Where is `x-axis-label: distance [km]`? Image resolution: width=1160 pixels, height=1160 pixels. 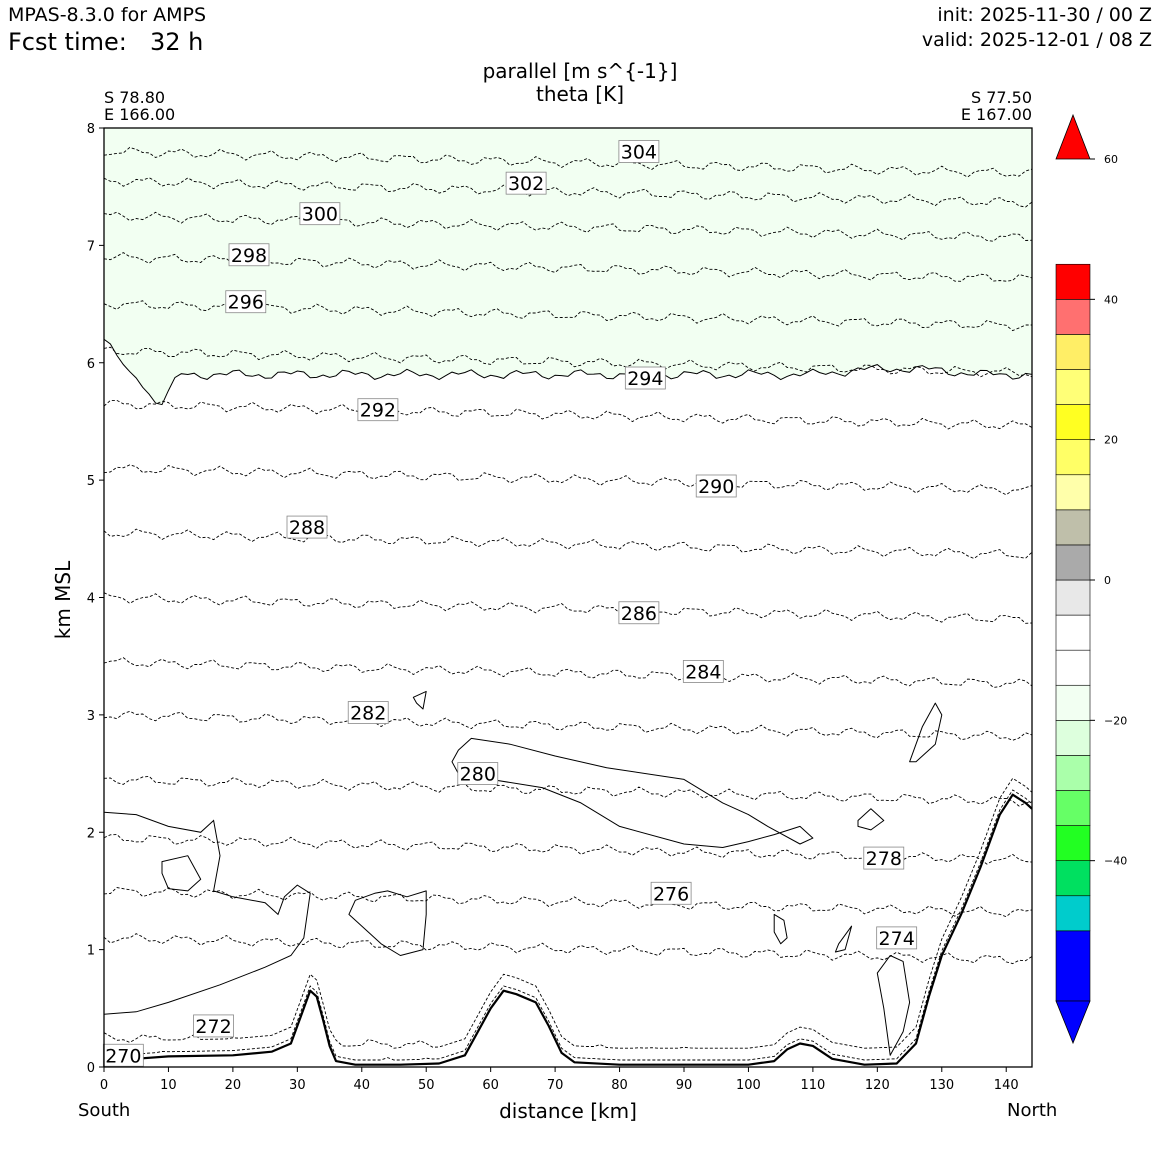 x-axis-label: distance [km] is located at coordinates (568, 1111).